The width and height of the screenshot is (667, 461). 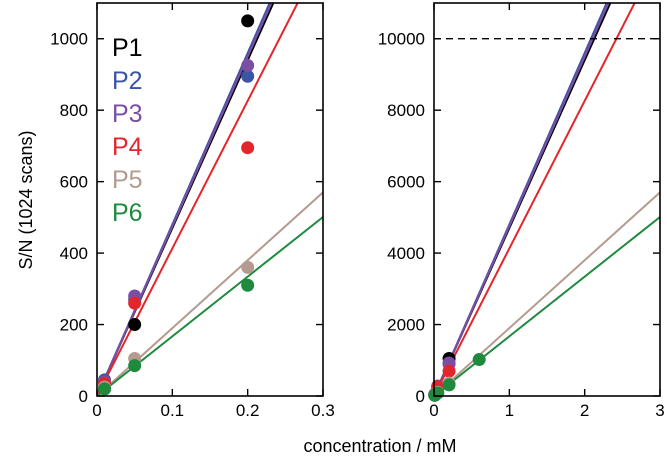 I want to click on data-point-p2, so click(x=248, y=76).